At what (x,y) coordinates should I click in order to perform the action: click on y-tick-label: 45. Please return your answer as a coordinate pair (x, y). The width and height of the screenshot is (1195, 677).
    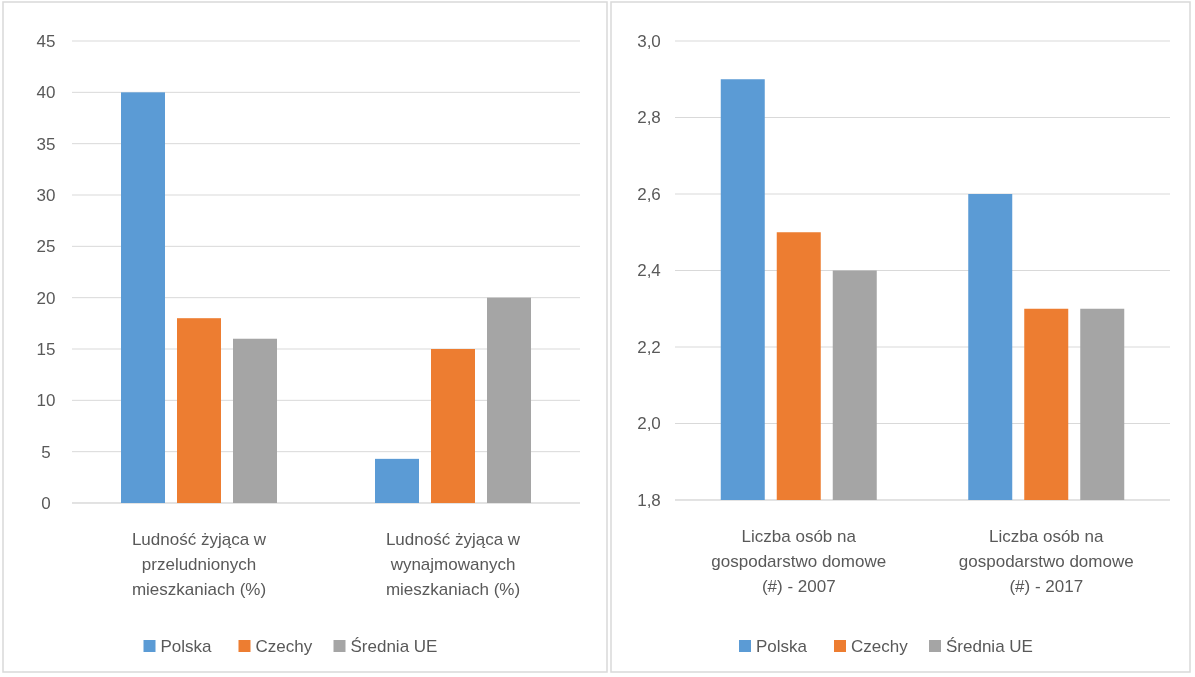
    Looking at the image, I should click on (46, 41).